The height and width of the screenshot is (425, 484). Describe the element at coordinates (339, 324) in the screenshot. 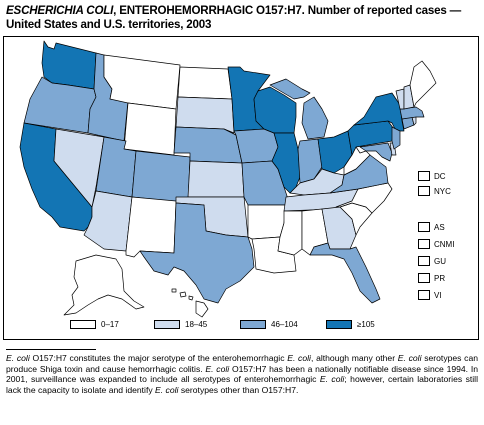

I see `legend-swatch-105-plus` at that location.